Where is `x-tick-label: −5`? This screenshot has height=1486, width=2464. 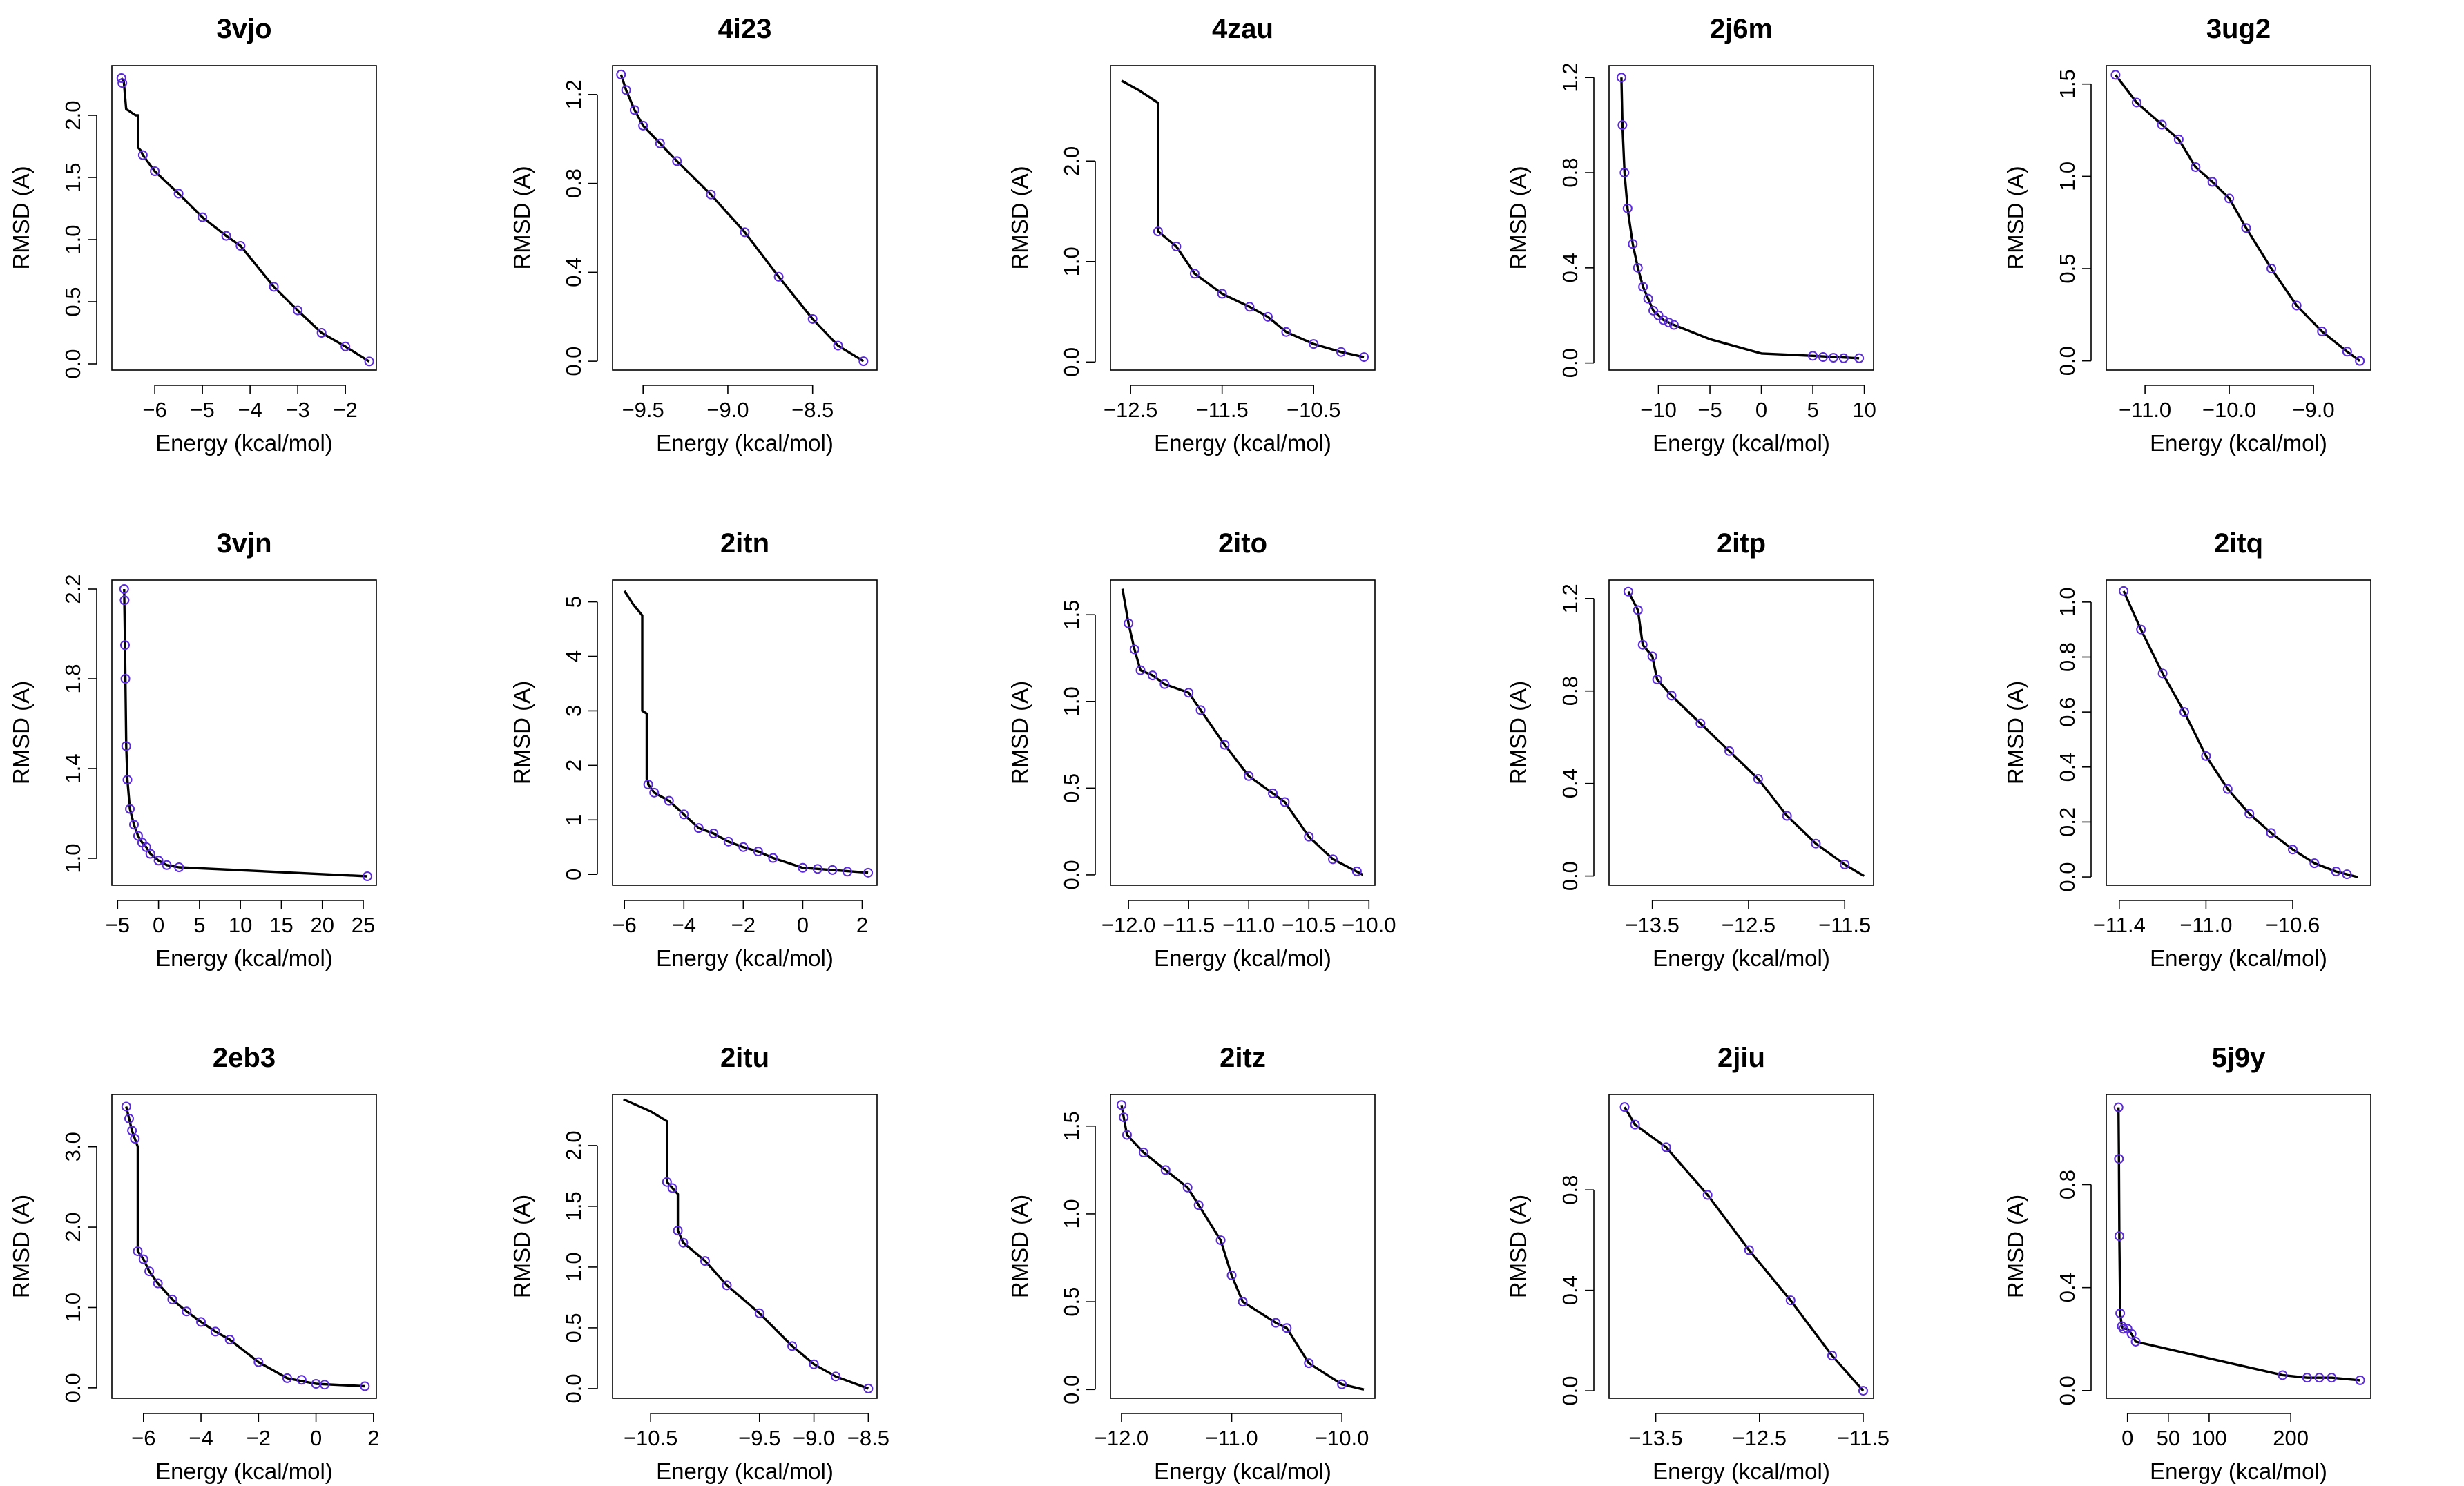
x-tick-label: −5 is located at coordinates (1709, 410).